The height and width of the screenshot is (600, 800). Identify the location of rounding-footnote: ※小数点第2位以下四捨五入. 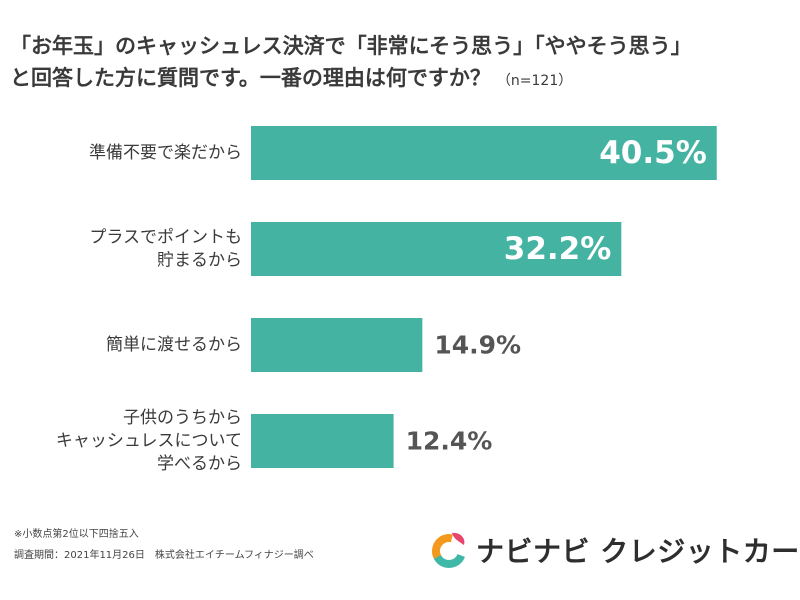
(76, 534).